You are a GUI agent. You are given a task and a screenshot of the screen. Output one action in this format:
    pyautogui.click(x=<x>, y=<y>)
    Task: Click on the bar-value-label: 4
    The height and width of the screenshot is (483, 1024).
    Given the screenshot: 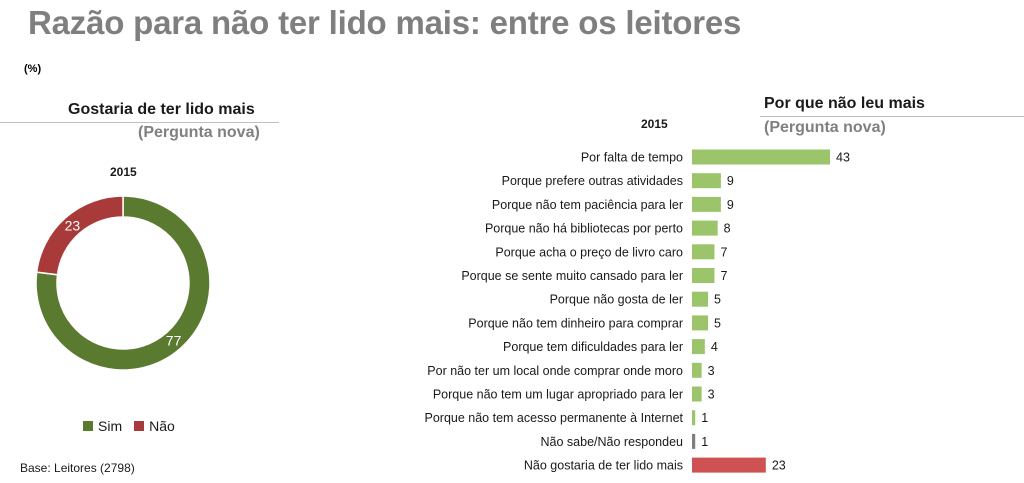 What is the action you would take?
    pyautogui.click(x=714, y=347)
    